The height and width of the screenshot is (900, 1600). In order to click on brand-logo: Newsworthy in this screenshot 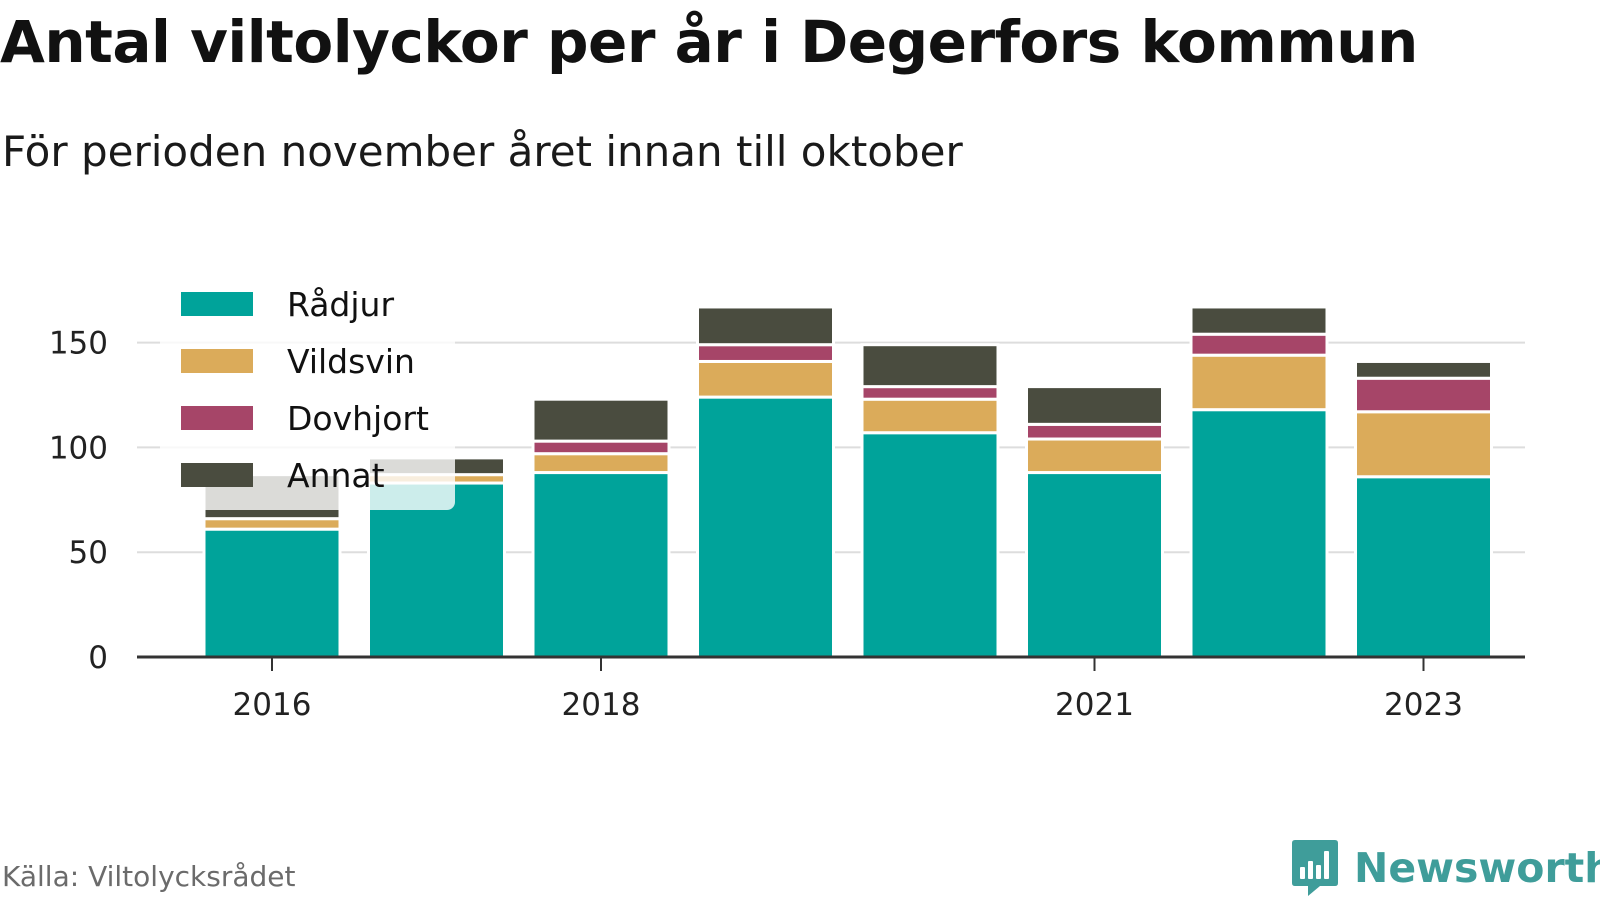, I will do `click(1445, 868)`.